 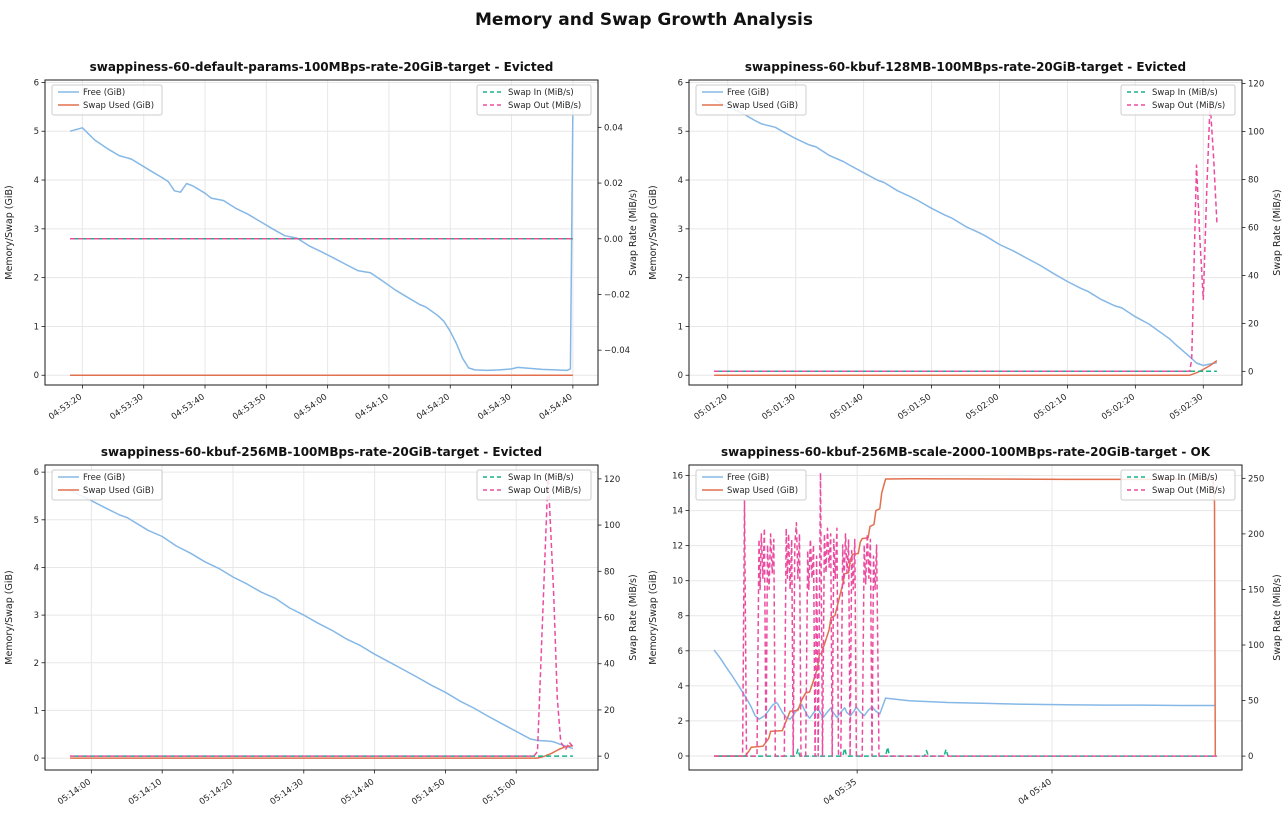 I want to click on x-tick-label: 05:01:20, so click(x=710, y=407).